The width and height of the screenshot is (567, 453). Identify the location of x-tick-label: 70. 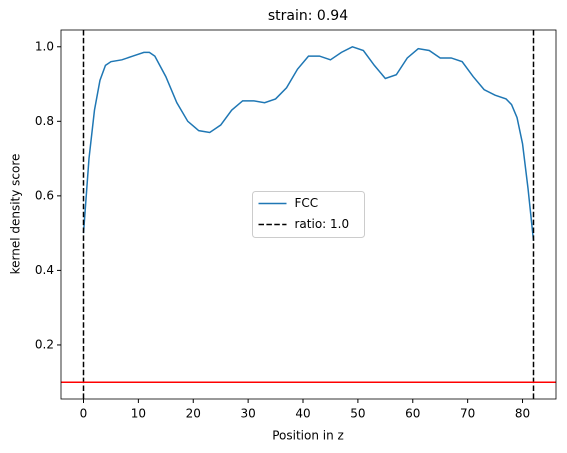
(467, 414).